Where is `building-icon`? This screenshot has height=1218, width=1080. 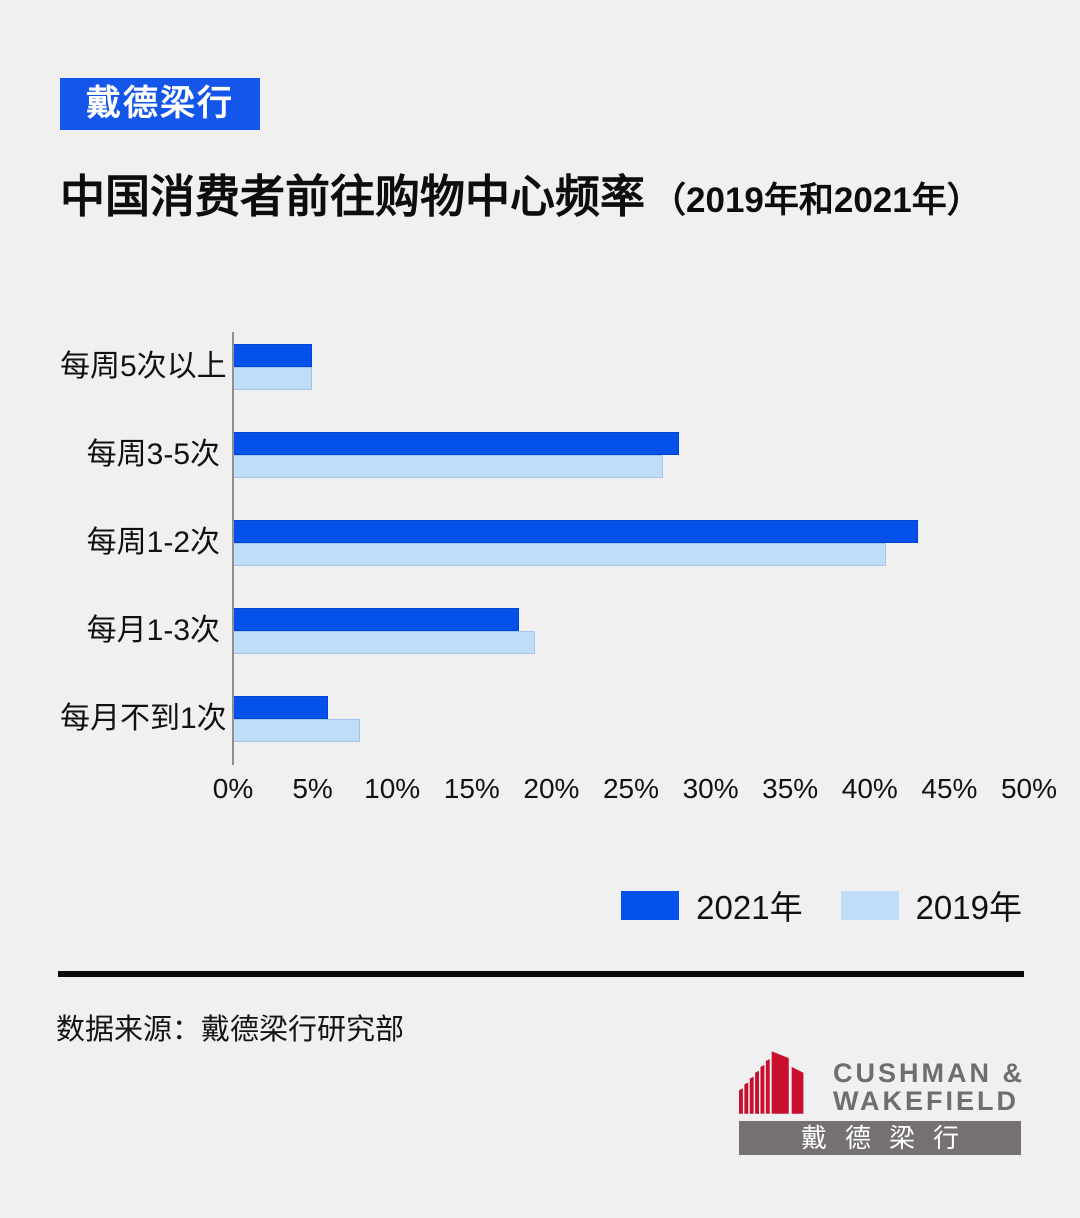
building-icon is located at coordinates (771, 1082).